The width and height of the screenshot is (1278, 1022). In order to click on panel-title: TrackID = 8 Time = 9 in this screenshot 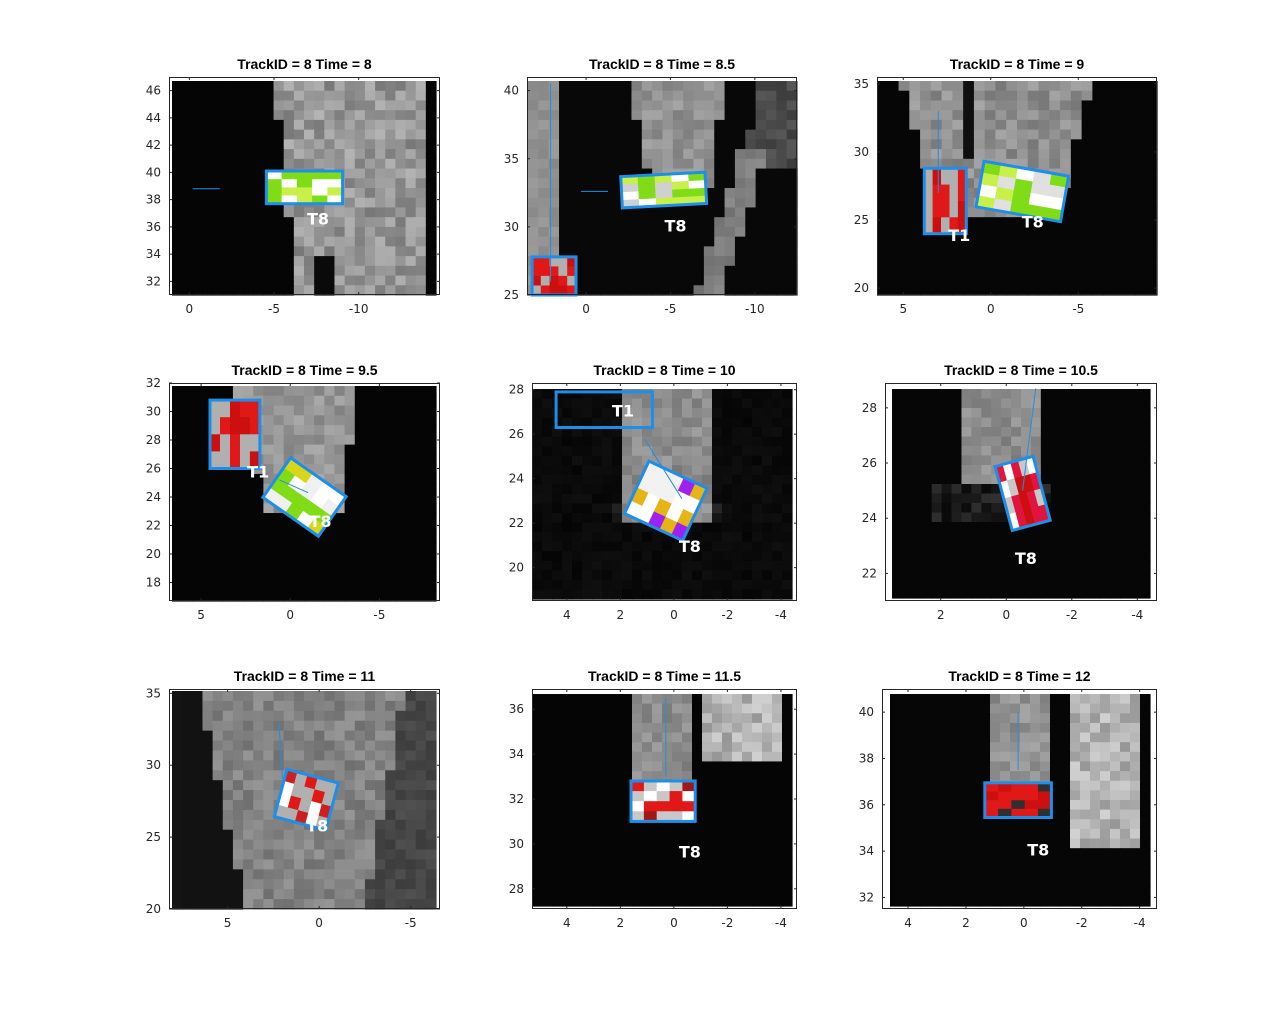, I will do `click(1017, 64)`.